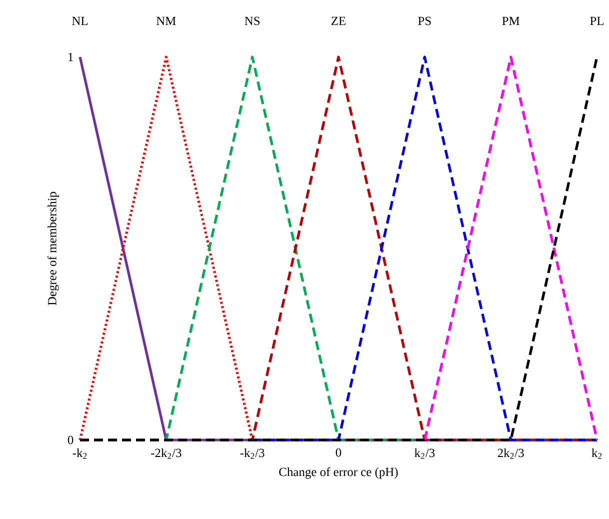 The image size is (609, 519). Describe the element at coordinates (166, 453) in the screenshot. I see `x-tick-label: -2k$_{2}$/3` at that location.